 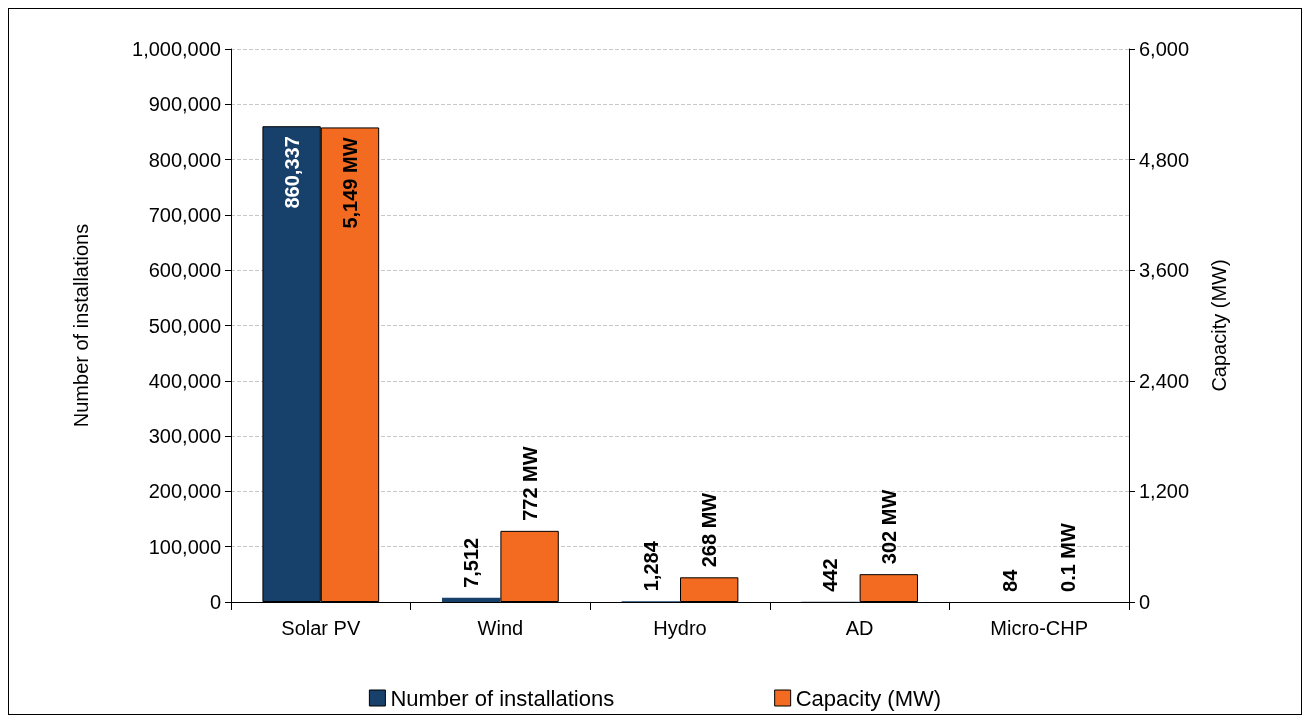 What do you see at coordinates (184, 214) in the screenshot?
I see `y-tick-label: 700,000` at bounding box center [184, 214].